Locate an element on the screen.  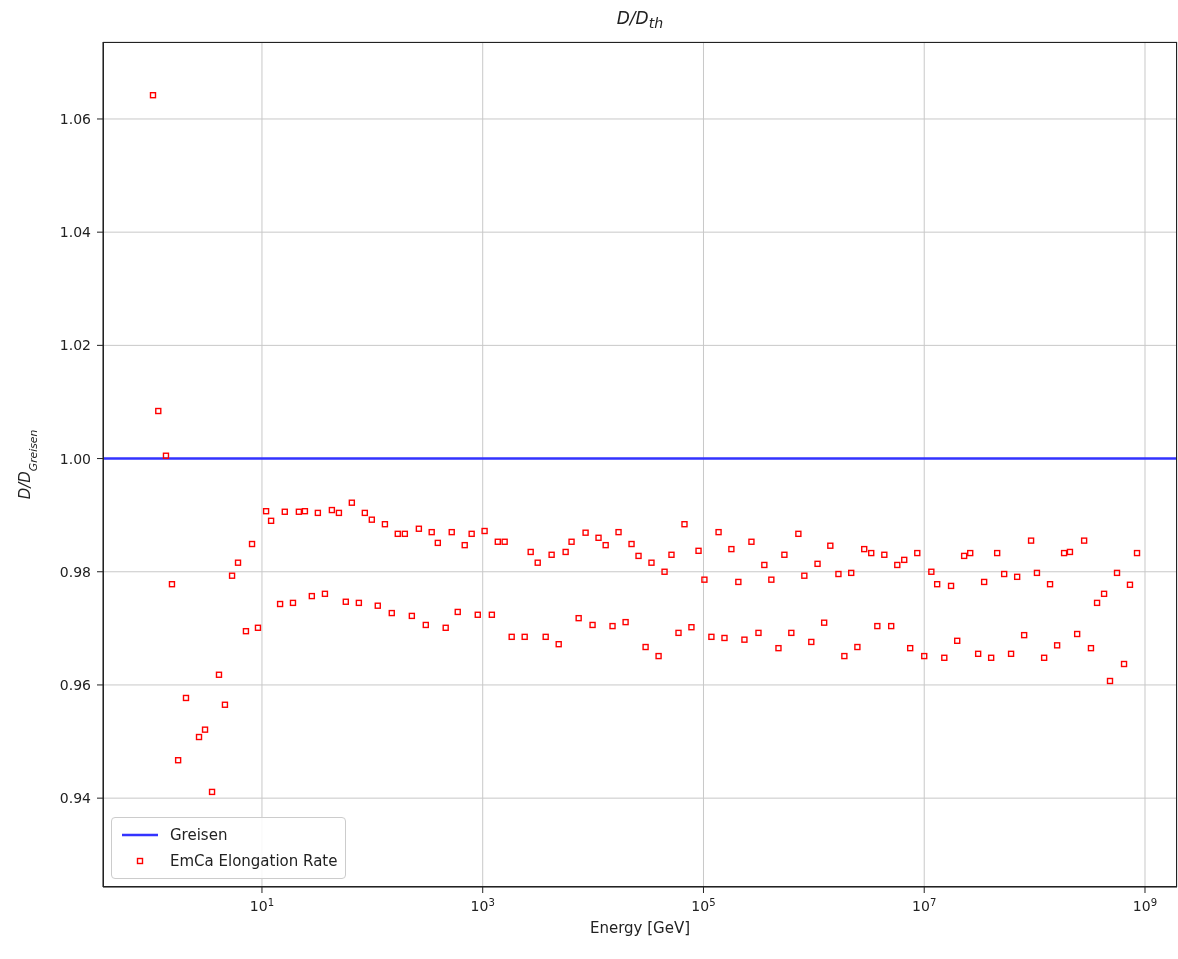
x-tick-label: 10$^{9}$ is located at coordinates (1145, 905).